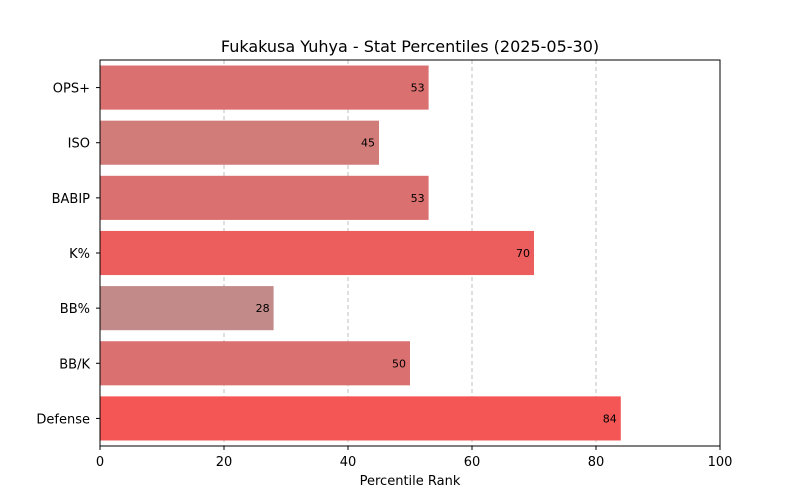  What do you see at coordinates (63, 419) in the screenshot?
I see `y-tick-label-defense: Defense` at bounding box center [63, 419].